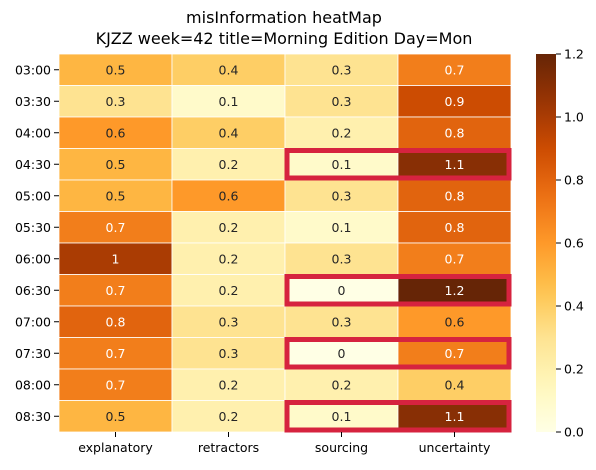 The width and height of the screenshot is (596, 470). What do you see at coordinates (33, 132) in the screenshot?
I see `row-tick-label: 04:00` at bounding box center [33, 132].